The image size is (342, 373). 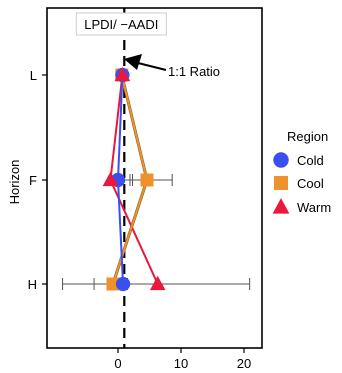 I want to click on data-point-warm-L, so click(x=122, y=74).